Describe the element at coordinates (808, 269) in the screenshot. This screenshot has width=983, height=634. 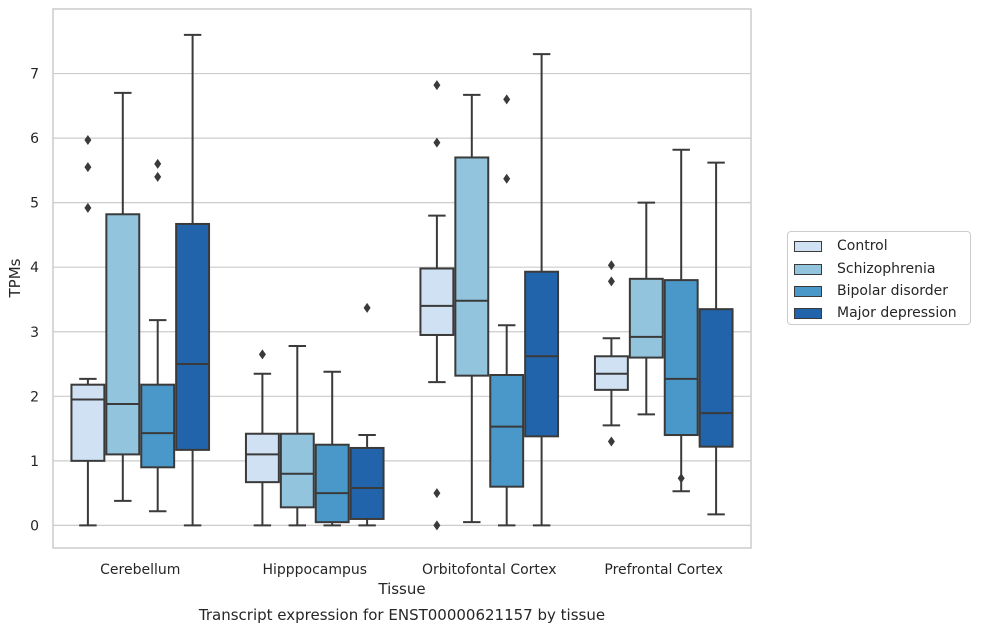
I see `legend-swatch-schizophrenia` at that location.